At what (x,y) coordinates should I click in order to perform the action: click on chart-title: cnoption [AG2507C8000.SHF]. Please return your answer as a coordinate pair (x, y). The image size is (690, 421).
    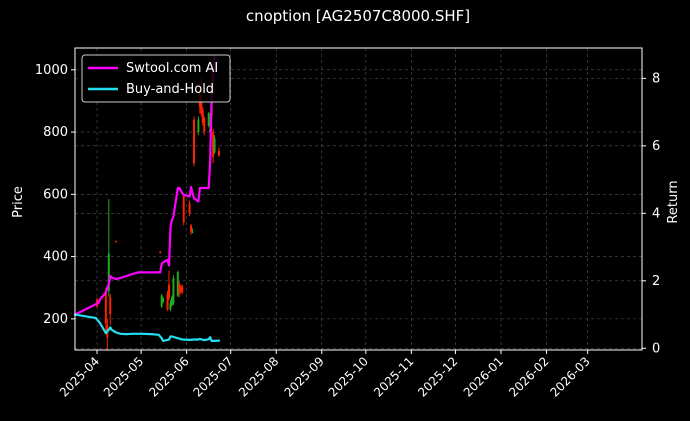
    Looking at the image, I should click on (358, 16).